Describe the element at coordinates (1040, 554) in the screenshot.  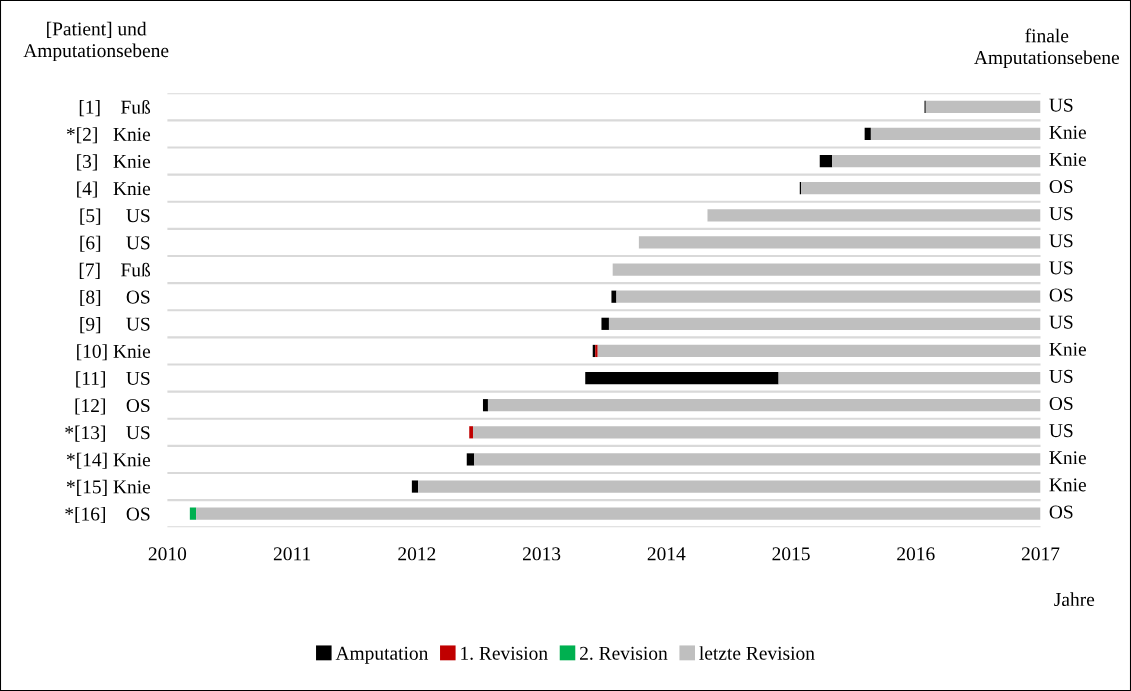
I see `x-tick-label: 2017` at that location.